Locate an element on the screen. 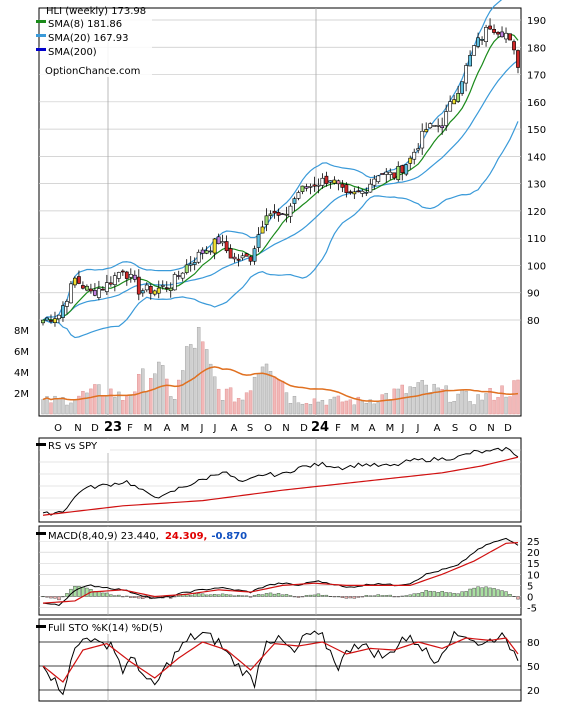 This screenshot has width=566, height=706. macd-tick-label: 15 is located at coordinates (533, 564).